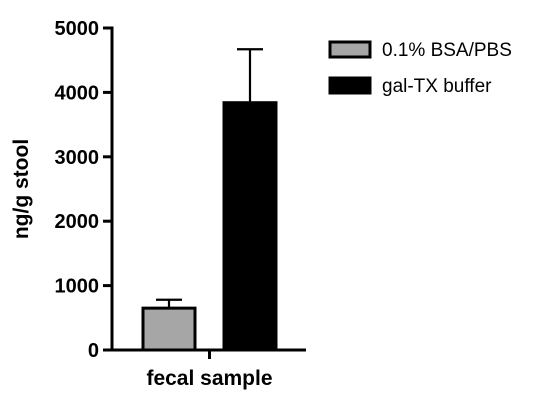 Image resolution: width=550 pixels, height=408 pixels. What do you see at coordinates (437, 86) in the screenshot?
I see `legend-label-gal-tx: gal-TX buffer` at bounding box center [437, 86].